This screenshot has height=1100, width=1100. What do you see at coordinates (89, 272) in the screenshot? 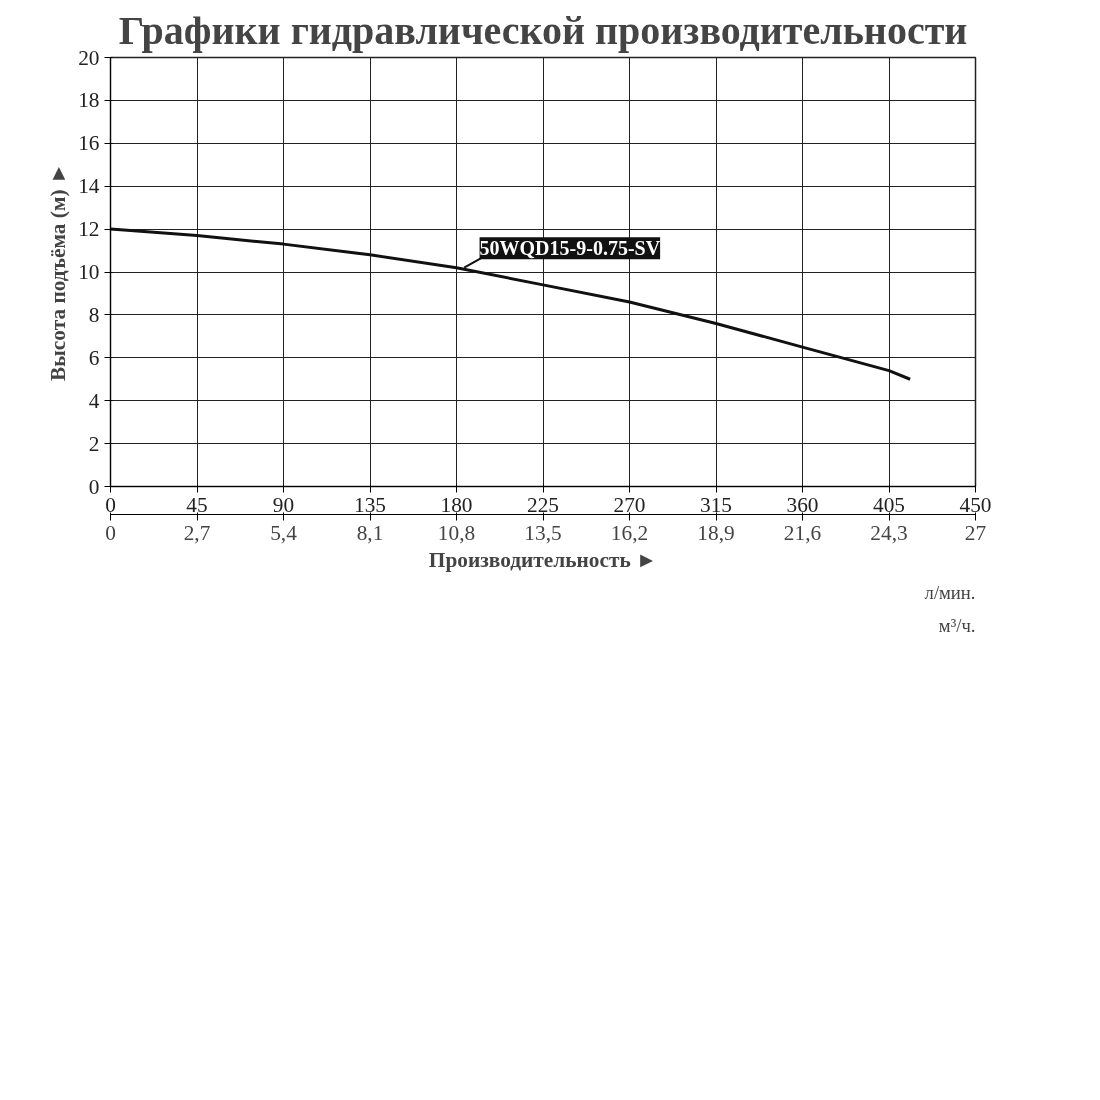
I see `y-tick-label: 10` at bounding box center [89, 272].